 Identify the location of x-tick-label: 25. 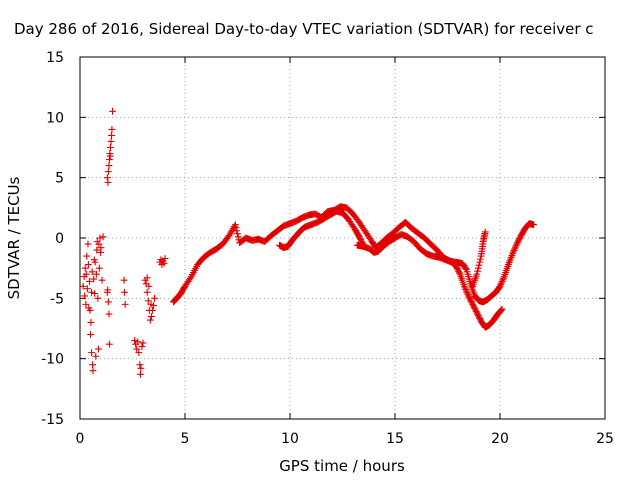
(605, 439).